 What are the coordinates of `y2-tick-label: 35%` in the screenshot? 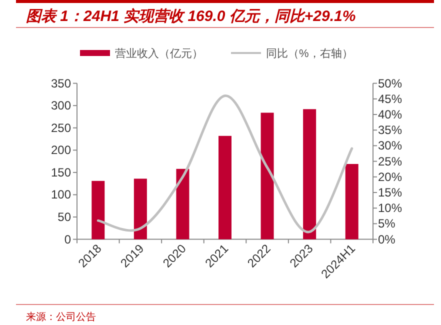 It's located at (390, 130).